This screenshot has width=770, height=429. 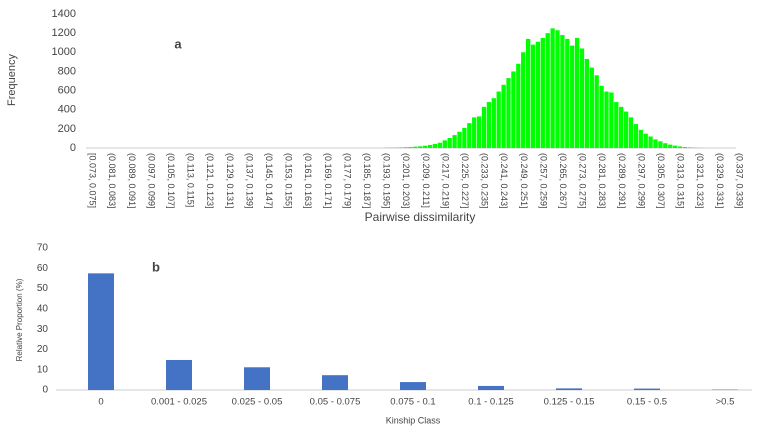 I want to click on x-tick-label: (0.257, 0.259], so click(x=543, y=181).